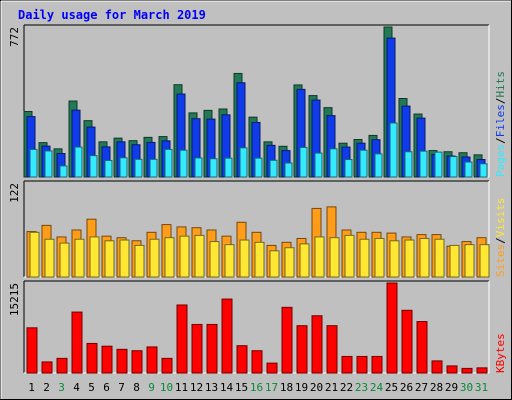 Image resolution: width=512 pixels, height=400 pixels. Describe the element at coordinates (136, 387) in the screenshot. I see `day-label-8: 8` at that location.